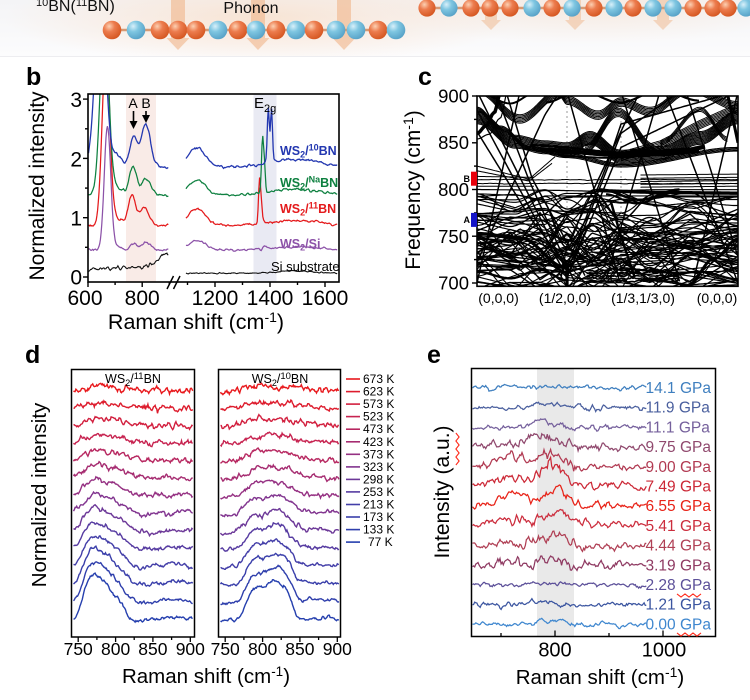 Image resolution: width=750 pixels, height=700 pixels. I want to click on svg-text: Si substrate, so click(305, 266).